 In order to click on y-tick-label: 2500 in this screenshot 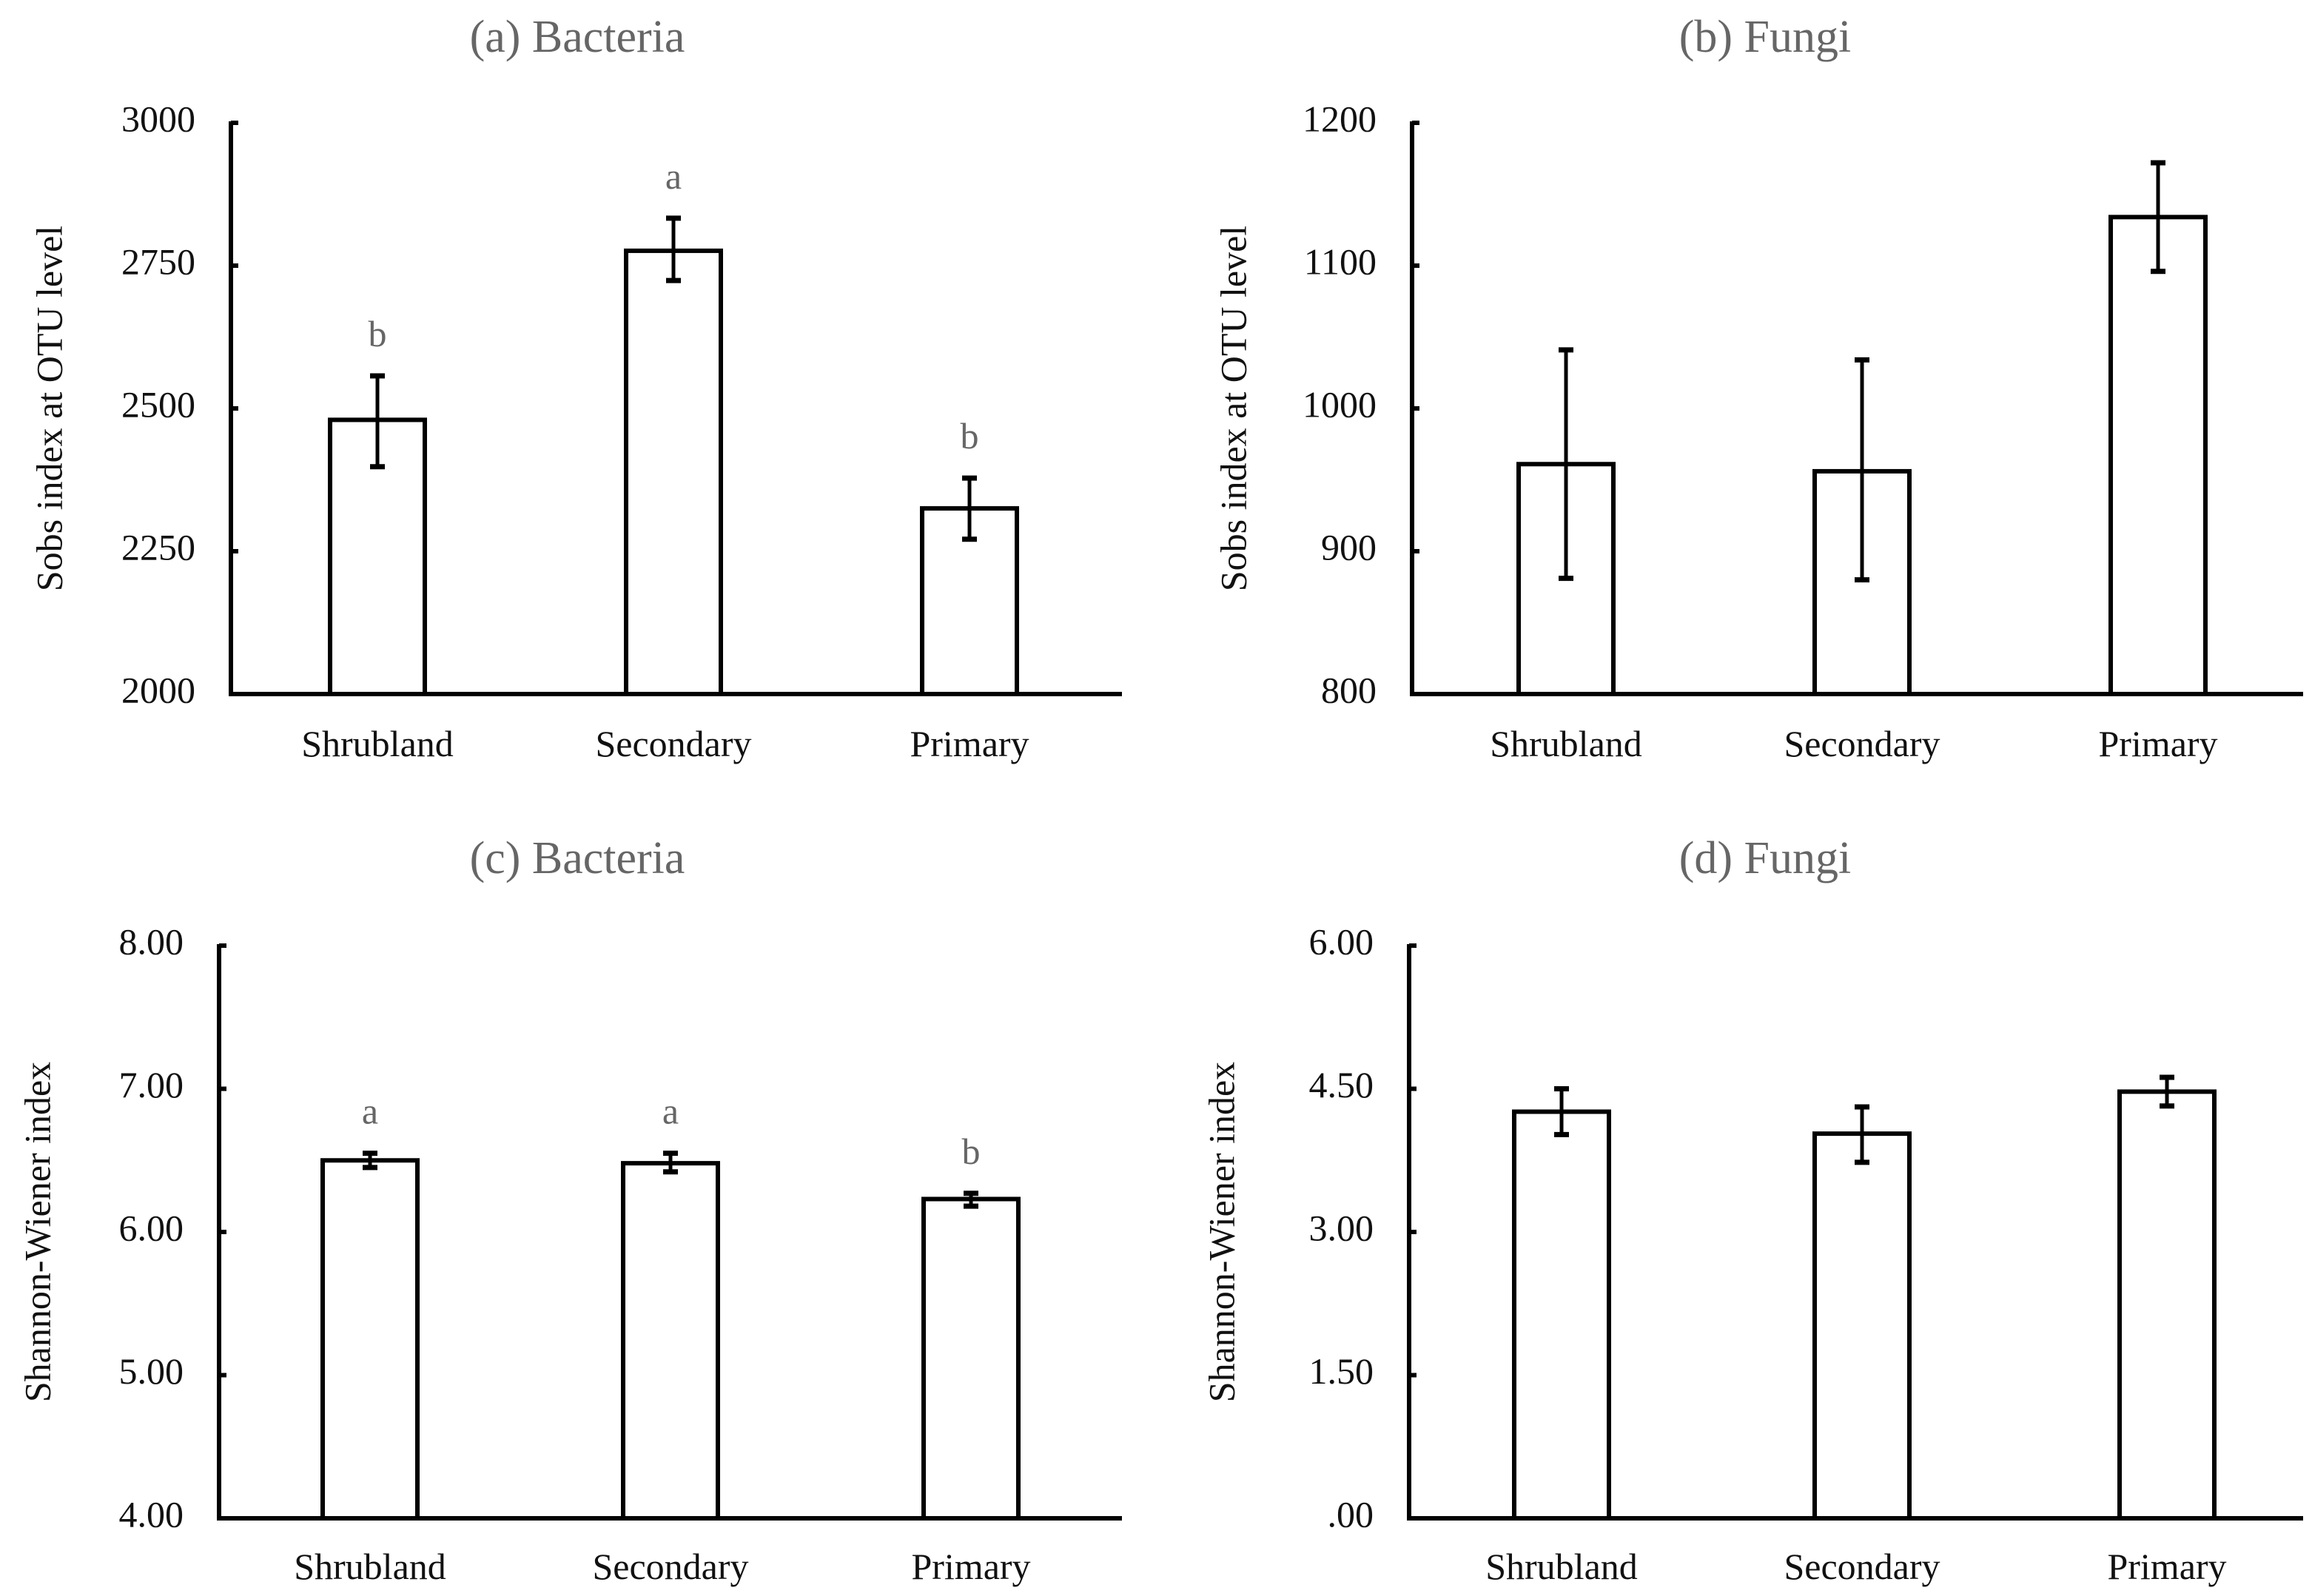, I will do `click(158, 404)`.